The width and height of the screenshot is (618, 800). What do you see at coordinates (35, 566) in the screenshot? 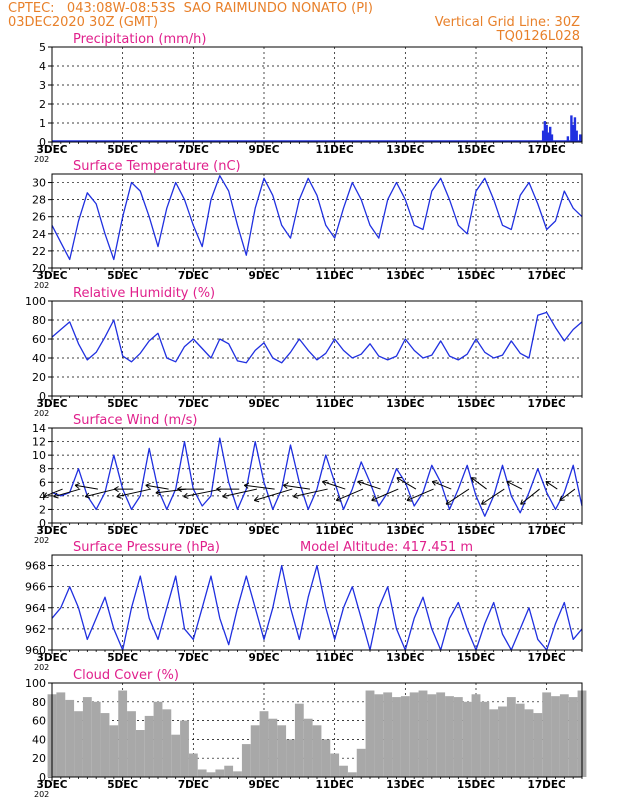
I see `ytick-label: 968` at bounding box center [35, 566].